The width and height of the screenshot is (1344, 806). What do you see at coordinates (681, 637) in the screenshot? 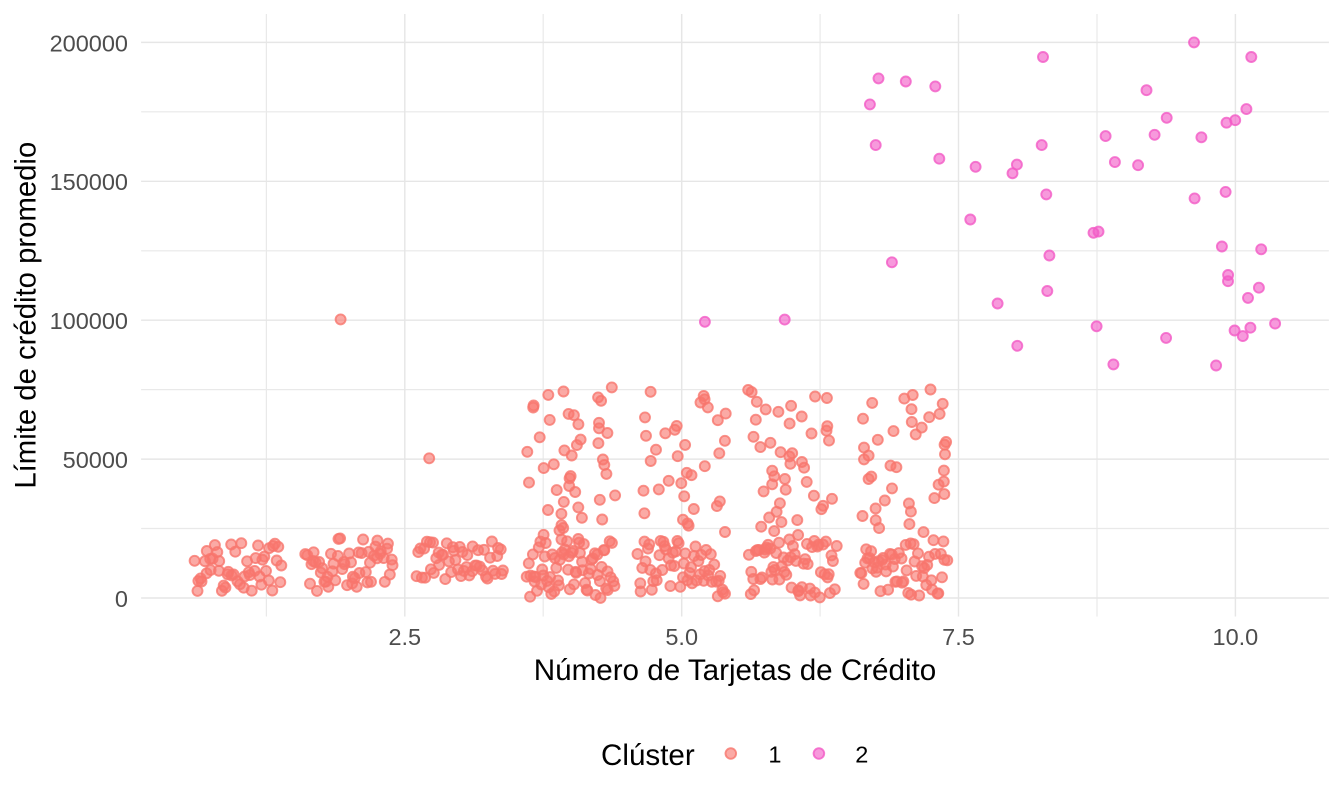
I see `svg-text: 5.0` at bounding box center [681, 637].